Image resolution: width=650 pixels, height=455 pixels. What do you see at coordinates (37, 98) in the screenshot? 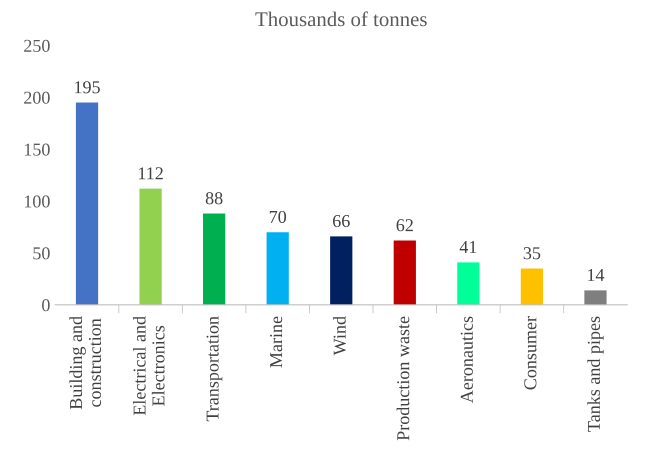
I see `y-tick-label: 200` at bounding box center [37, 98].